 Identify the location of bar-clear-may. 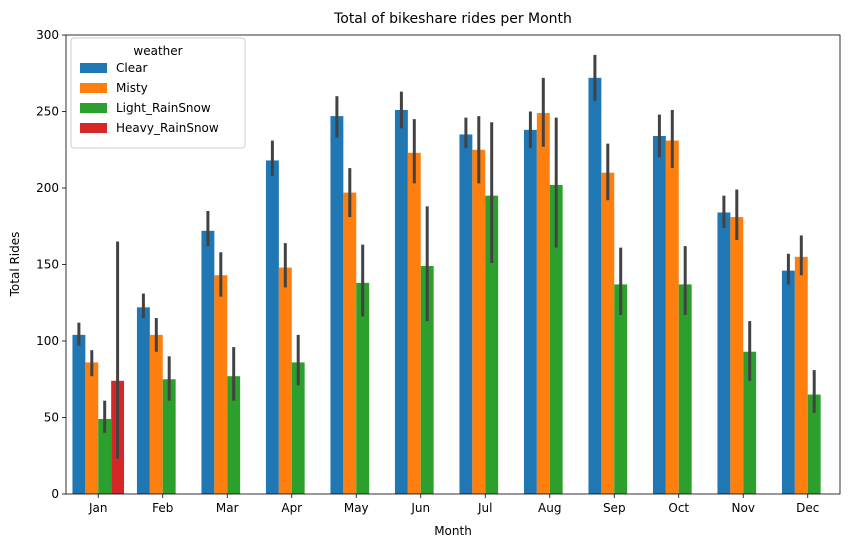
(337, 305).